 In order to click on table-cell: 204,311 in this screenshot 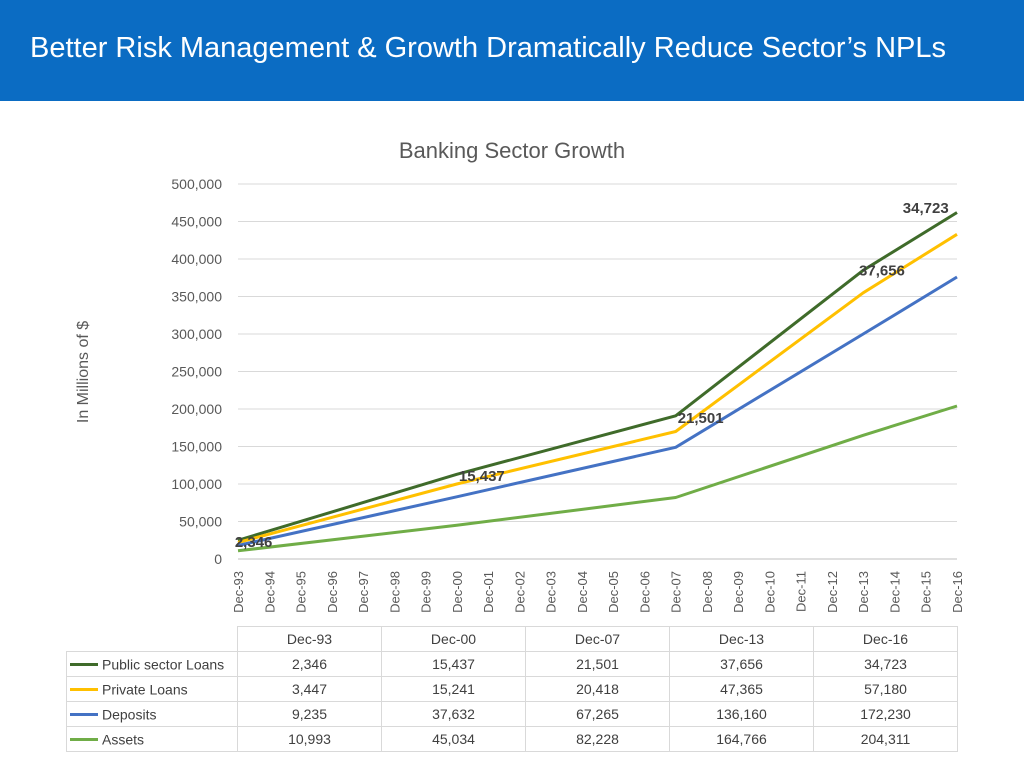, I will do `click(885, 739)`.